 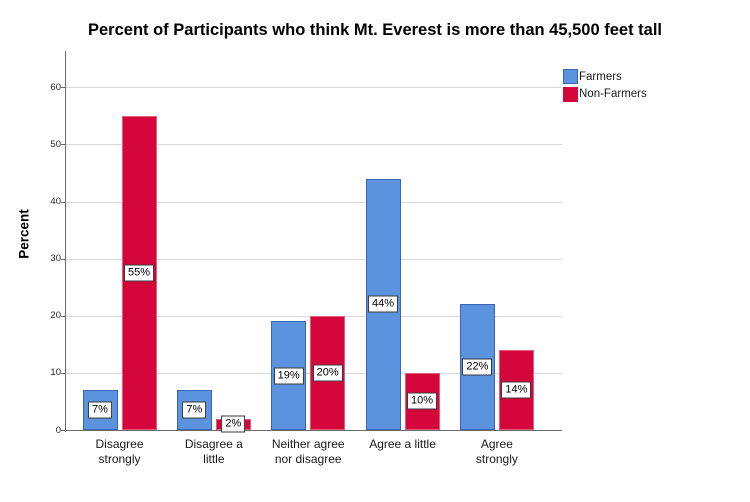 I want to click on value-label-farmers-2: 7%, so click(x=194, y=410).